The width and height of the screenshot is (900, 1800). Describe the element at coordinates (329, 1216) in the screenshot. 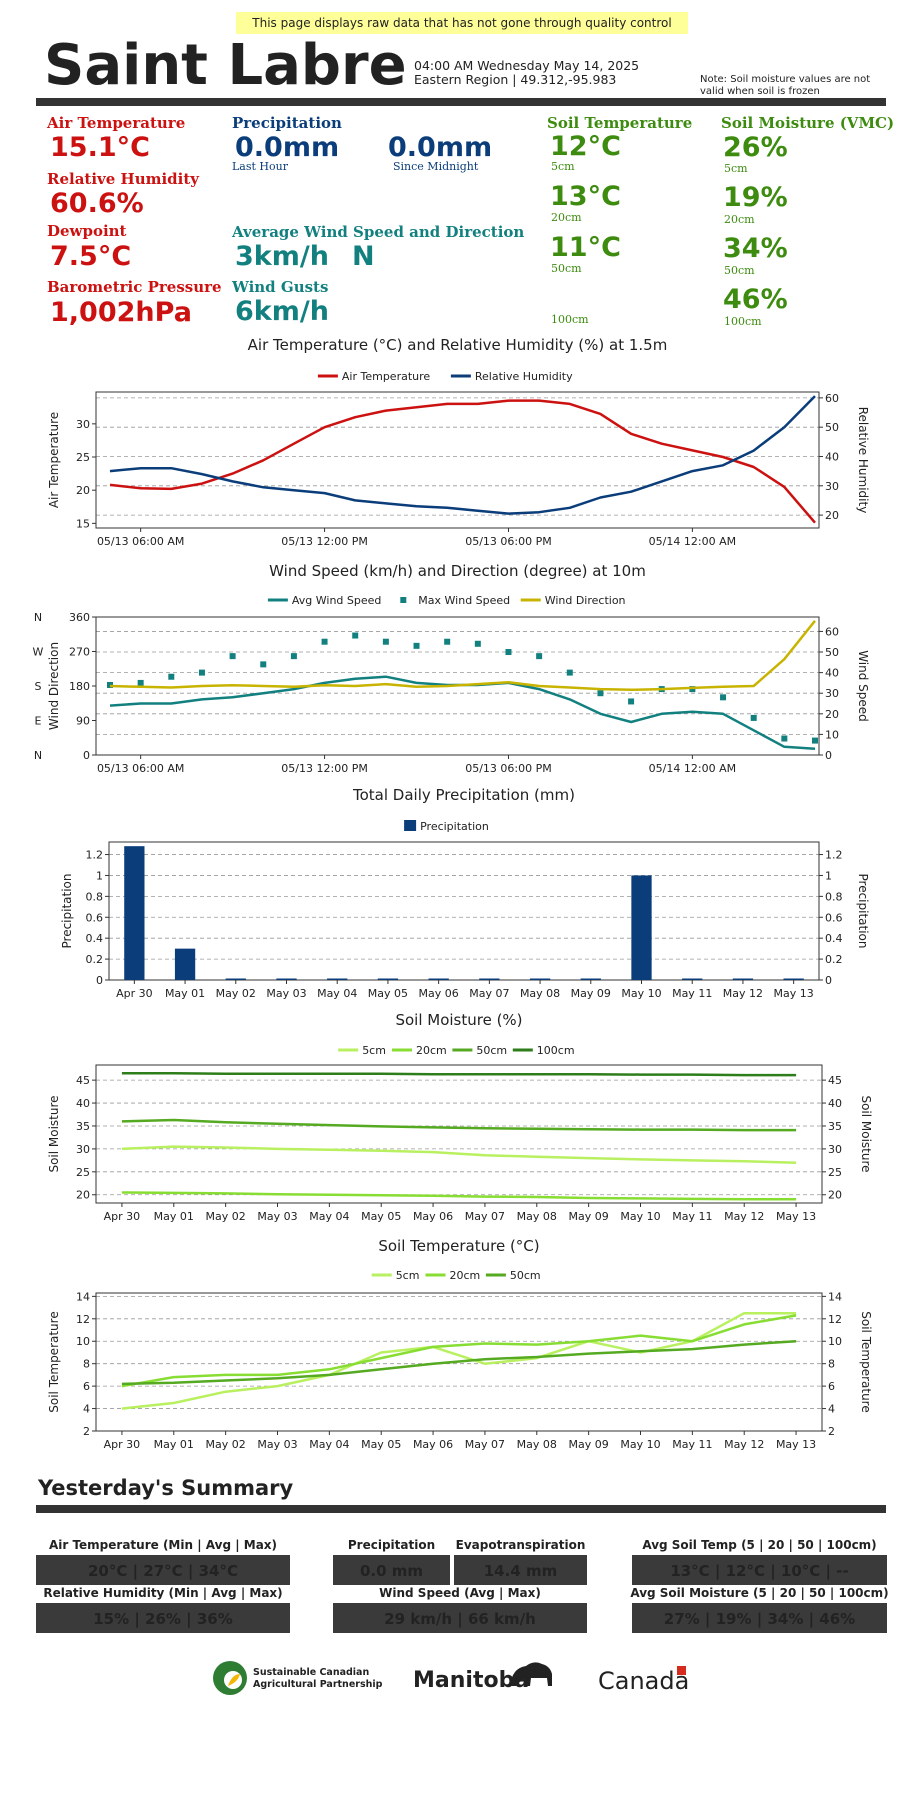

I see `x-tick-label: May 04` at that location.